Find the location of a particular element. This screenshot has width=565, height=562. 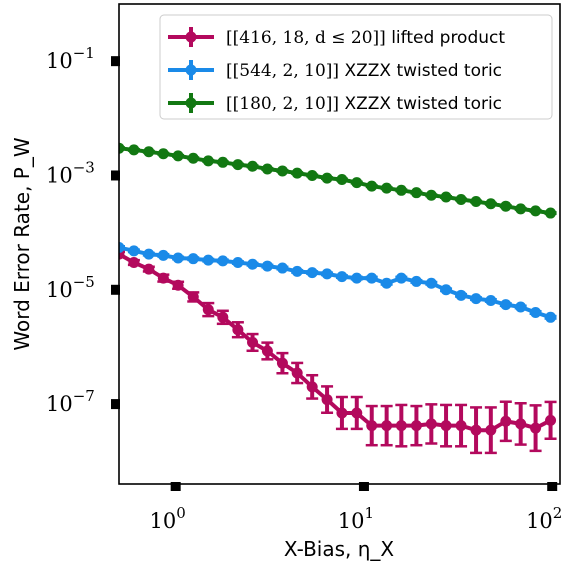

x-tick-mark is located at coordinates (363, 486).